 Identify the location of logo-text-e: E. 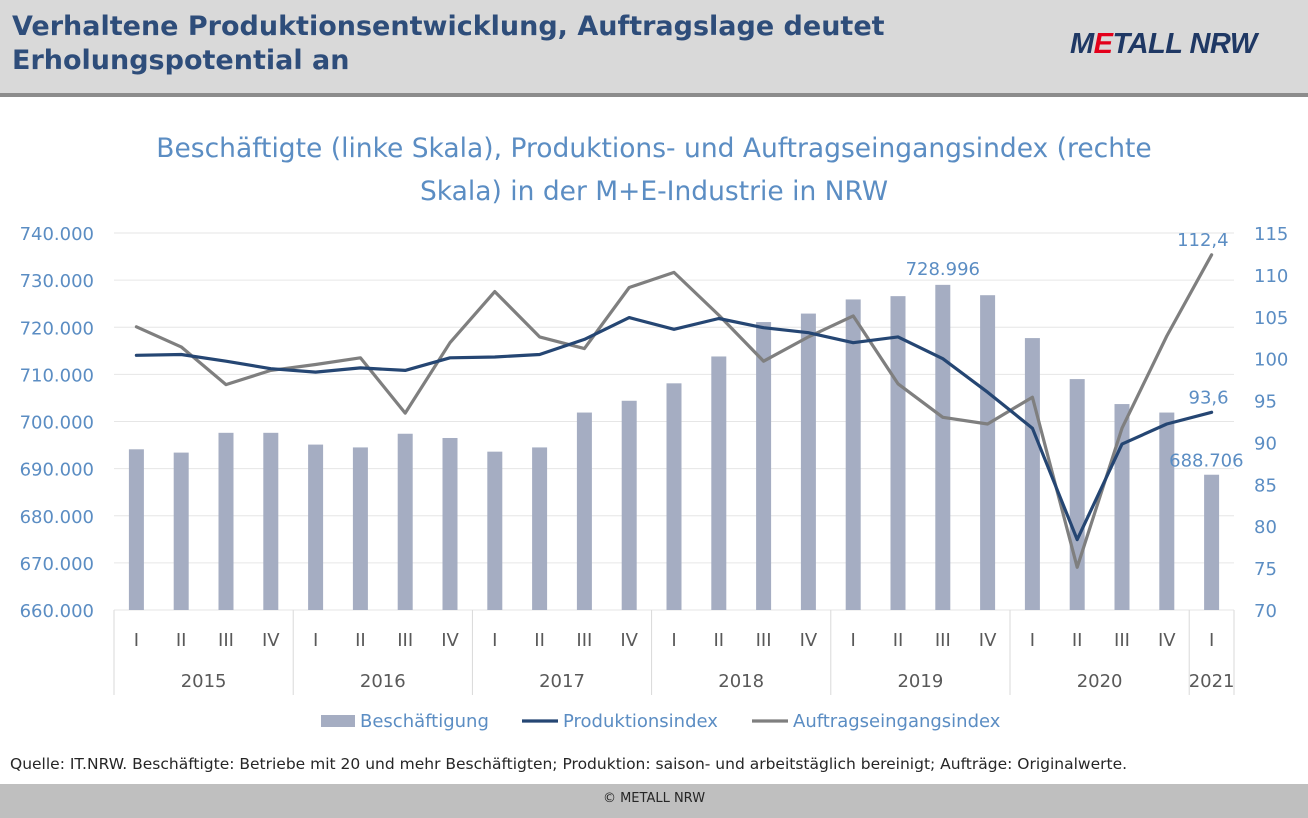
(1103, 44).